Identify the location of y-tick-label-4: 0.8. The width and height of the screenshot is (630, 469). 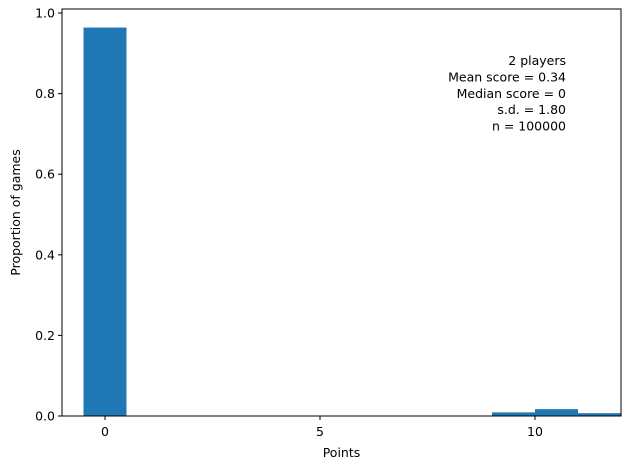
(45, 93).